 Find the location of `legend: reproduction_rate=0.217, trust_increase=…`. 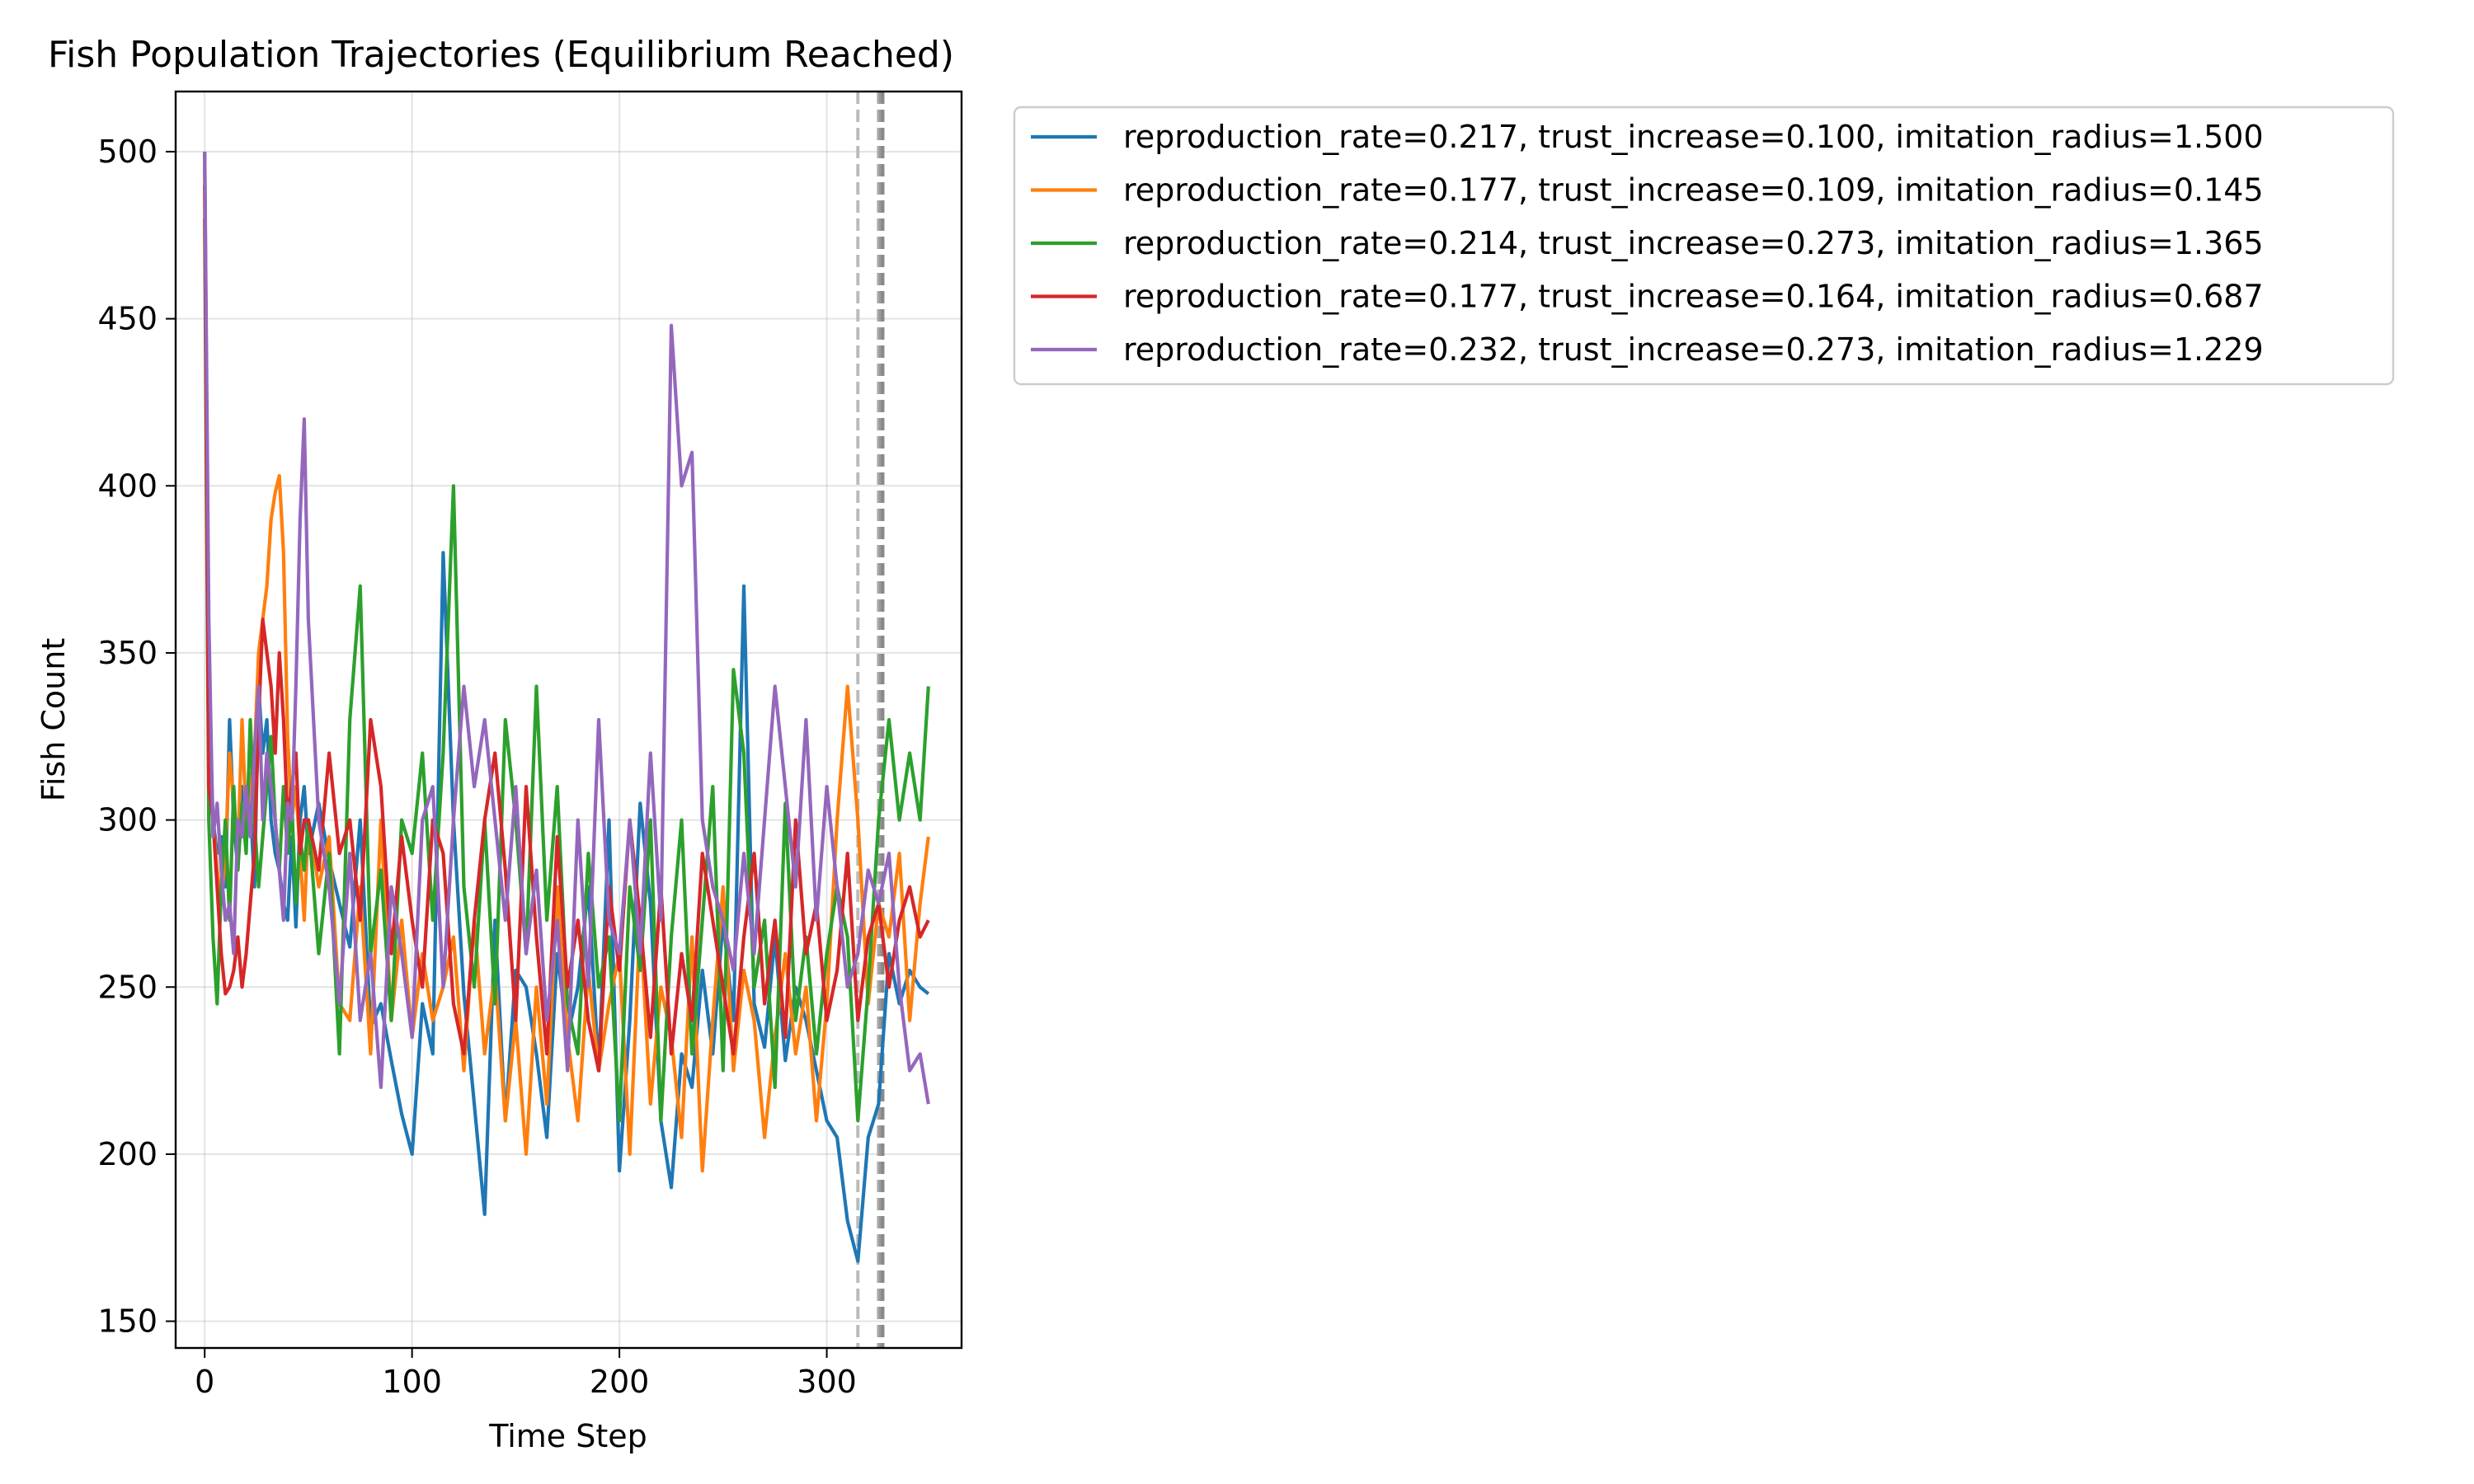

legend: reproduction_rate=0.217, trust_increase=… is located at coordinates (1704, 246).